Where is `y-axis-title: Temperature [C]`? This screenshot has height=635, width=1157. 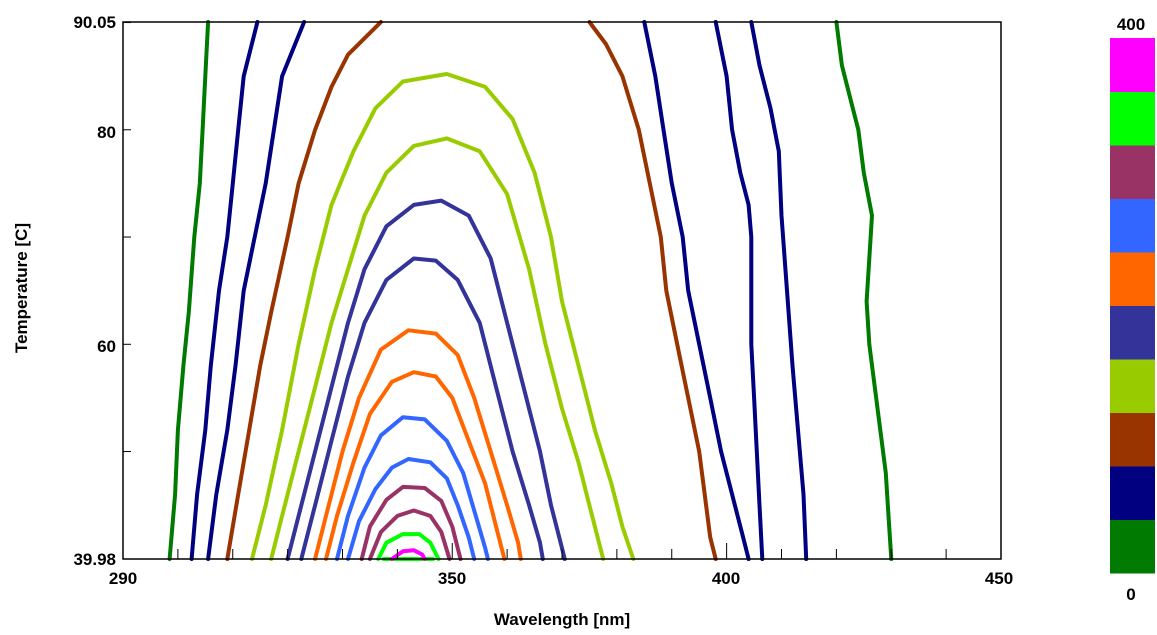
y-axis-title: Temperature [C] is located at coordinates (21, 288).